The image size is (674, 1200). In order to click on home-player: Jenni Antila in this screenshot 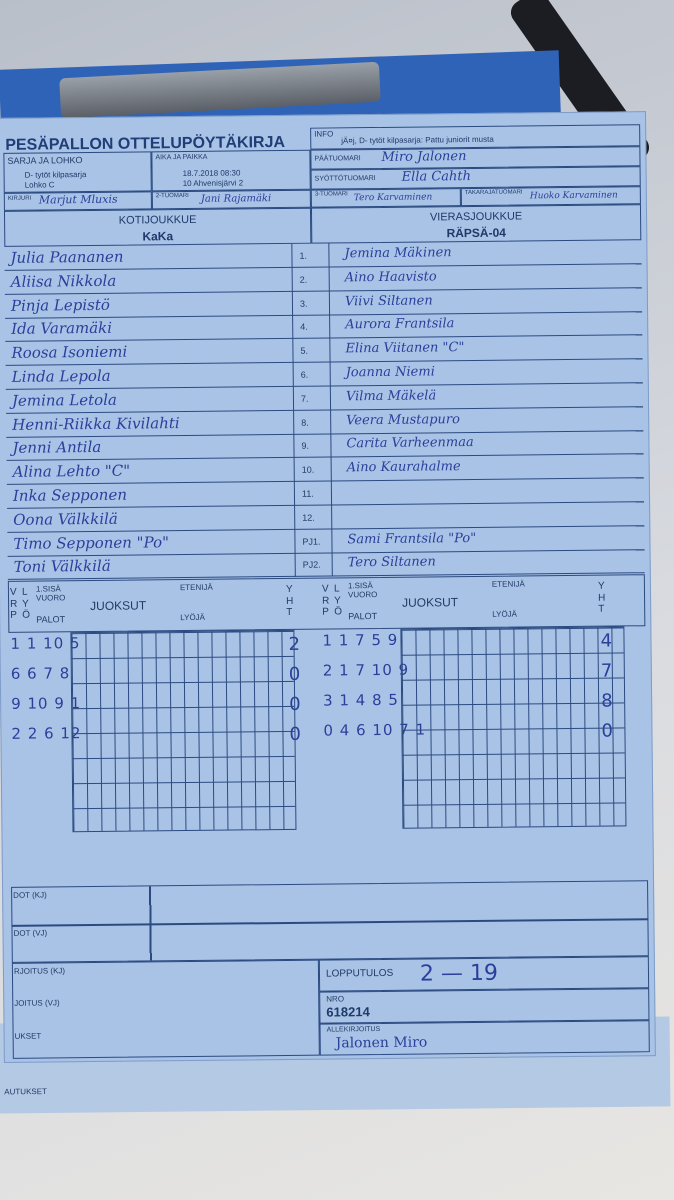, I will do `click(57, 448)`.